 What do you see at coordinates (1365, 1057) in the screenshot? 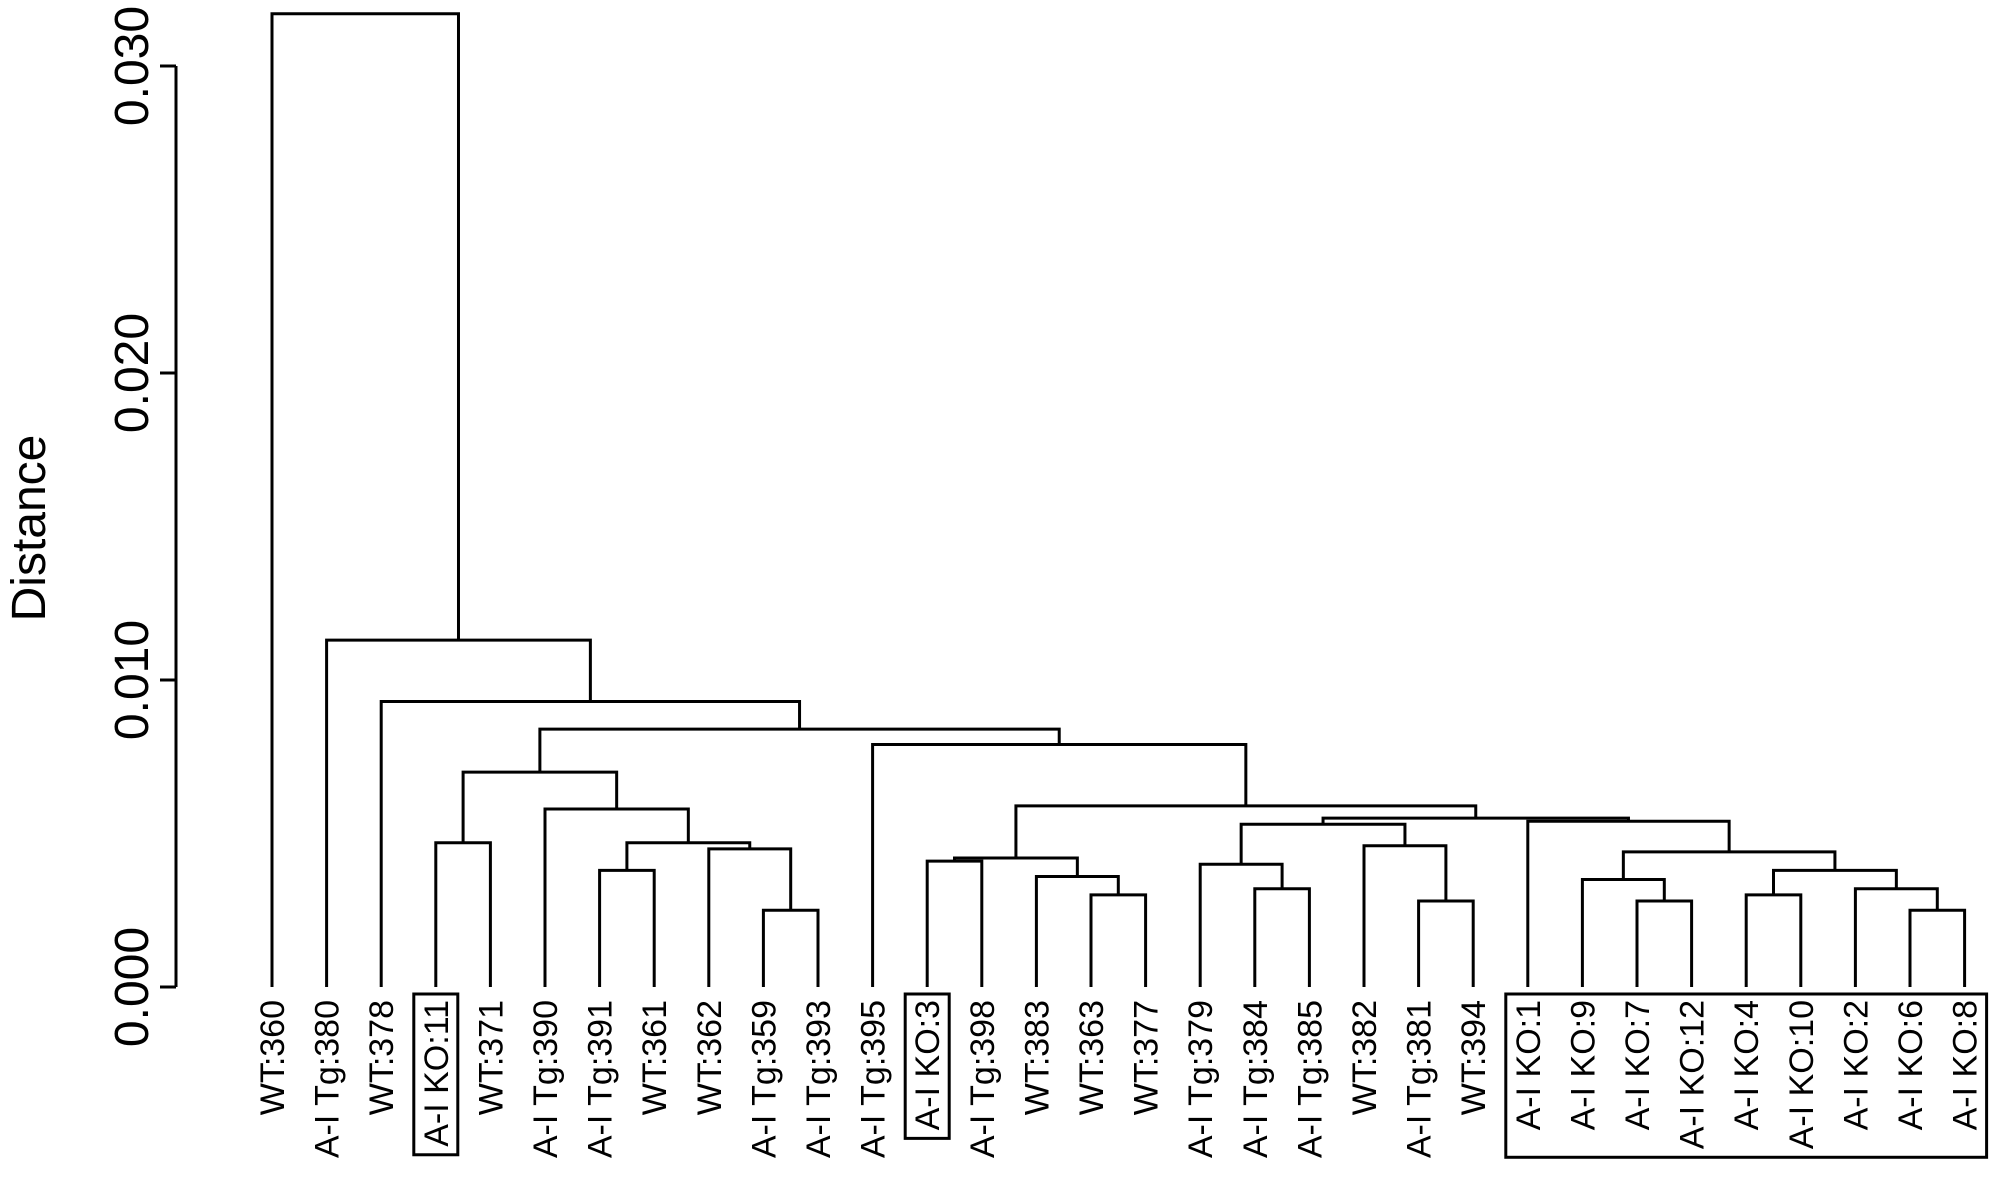
I see `leaf-label: WT:382` at bounding box center [1365, 1057].